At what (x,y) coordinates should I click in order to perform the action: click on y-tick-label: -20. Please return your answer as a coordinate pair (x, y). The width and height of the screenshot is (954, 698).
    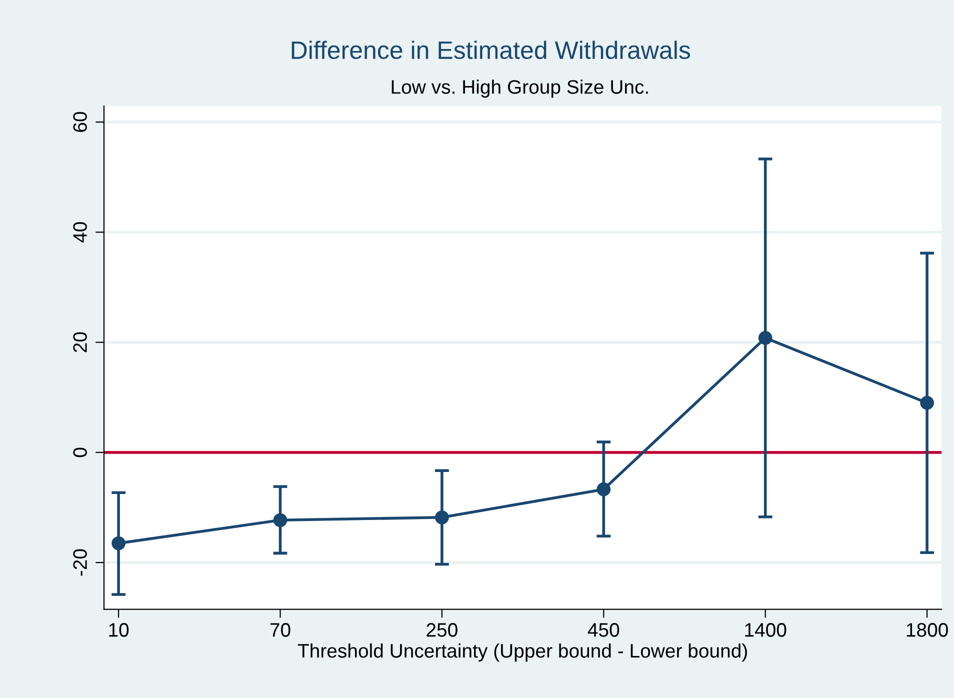
    Looking at the image, I should click on (80, 562).